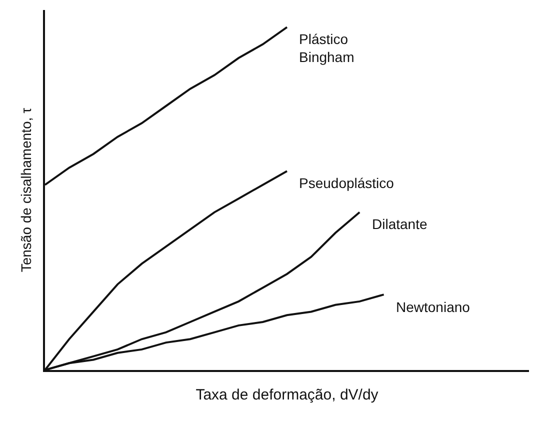  Describe the element at coordinates (287, 395) in the screenshot. I see `x-axis-title: Taxa de deformação, dV/dy` at that location.